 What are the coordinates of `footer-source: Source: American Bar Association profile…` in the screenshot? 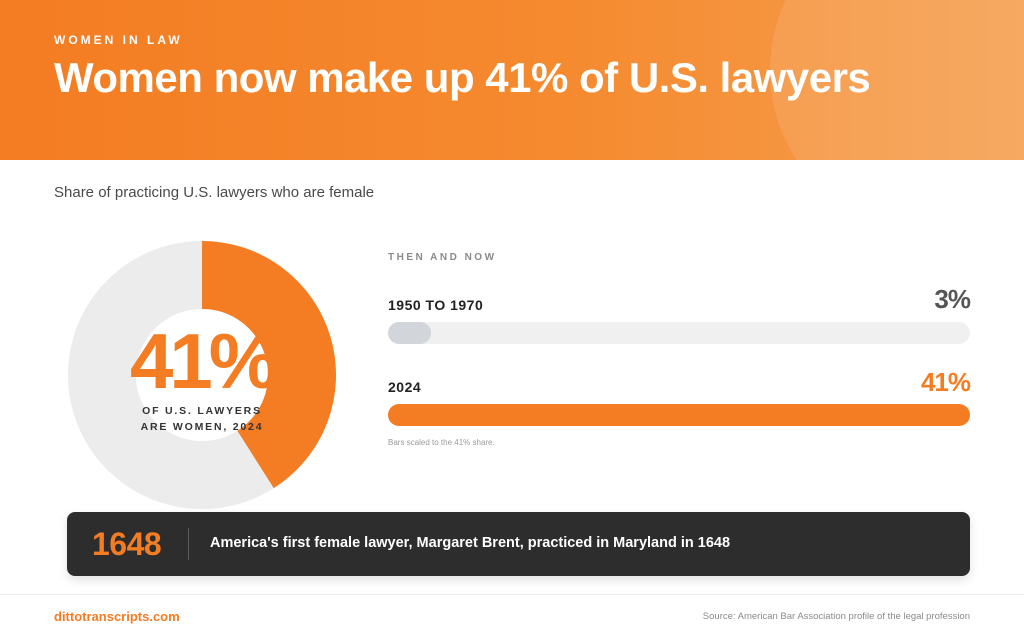 It's located at (836, 616).